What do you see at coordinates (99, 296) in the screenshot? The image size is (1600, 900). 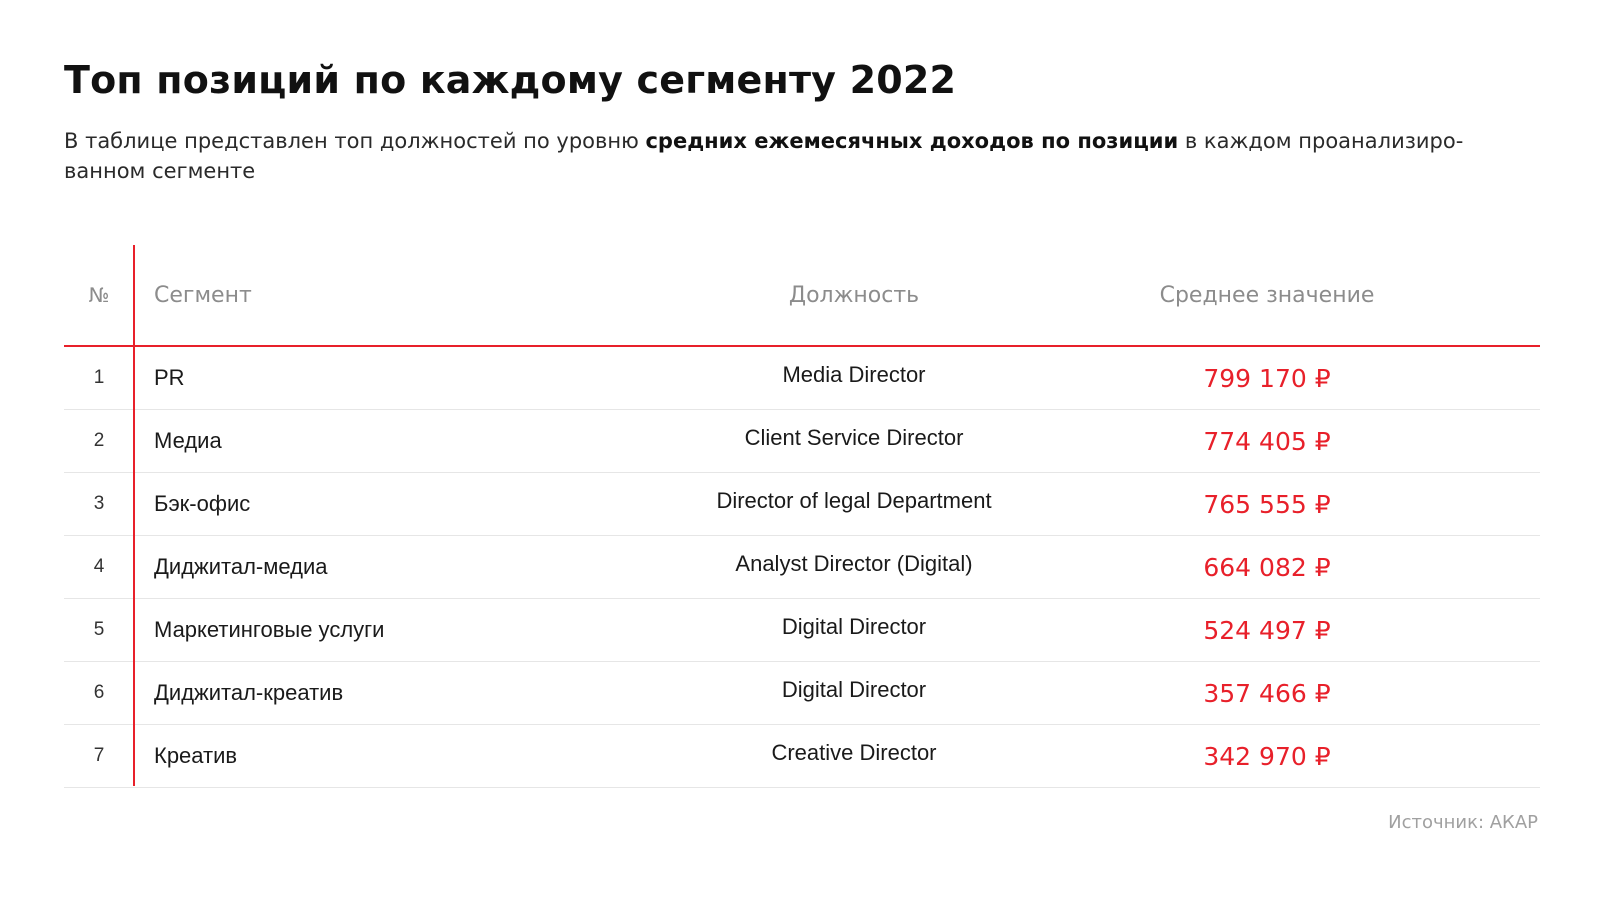 I see `header-num: №` at bounding box center [99, 296].